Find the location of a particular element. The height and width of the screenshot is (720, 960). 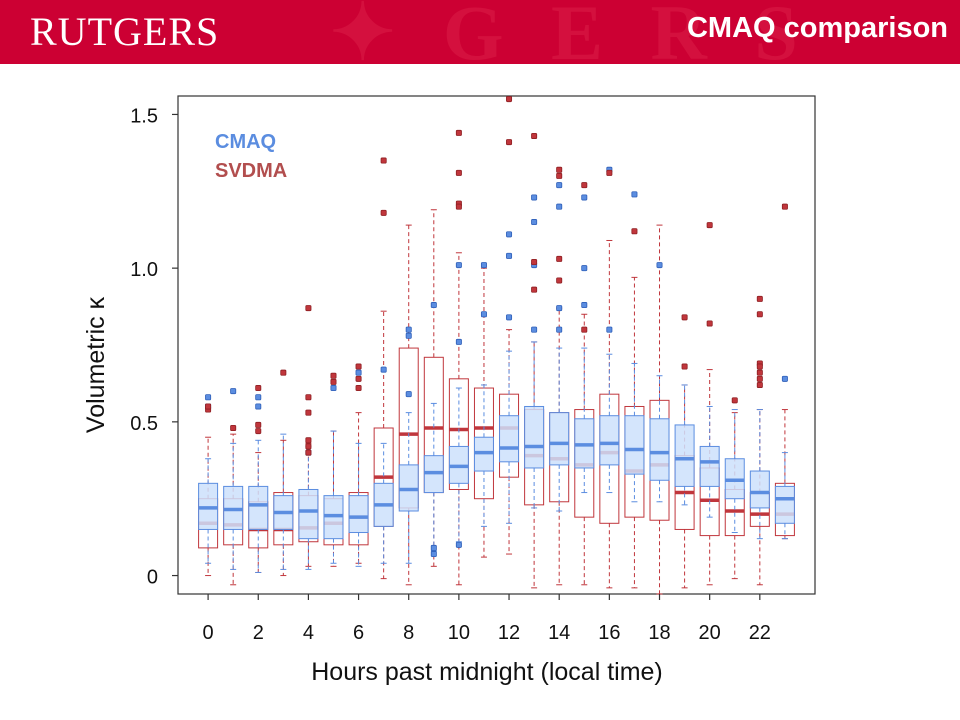

legend-svdma: SVDMA is located at coordinates (251, 171).